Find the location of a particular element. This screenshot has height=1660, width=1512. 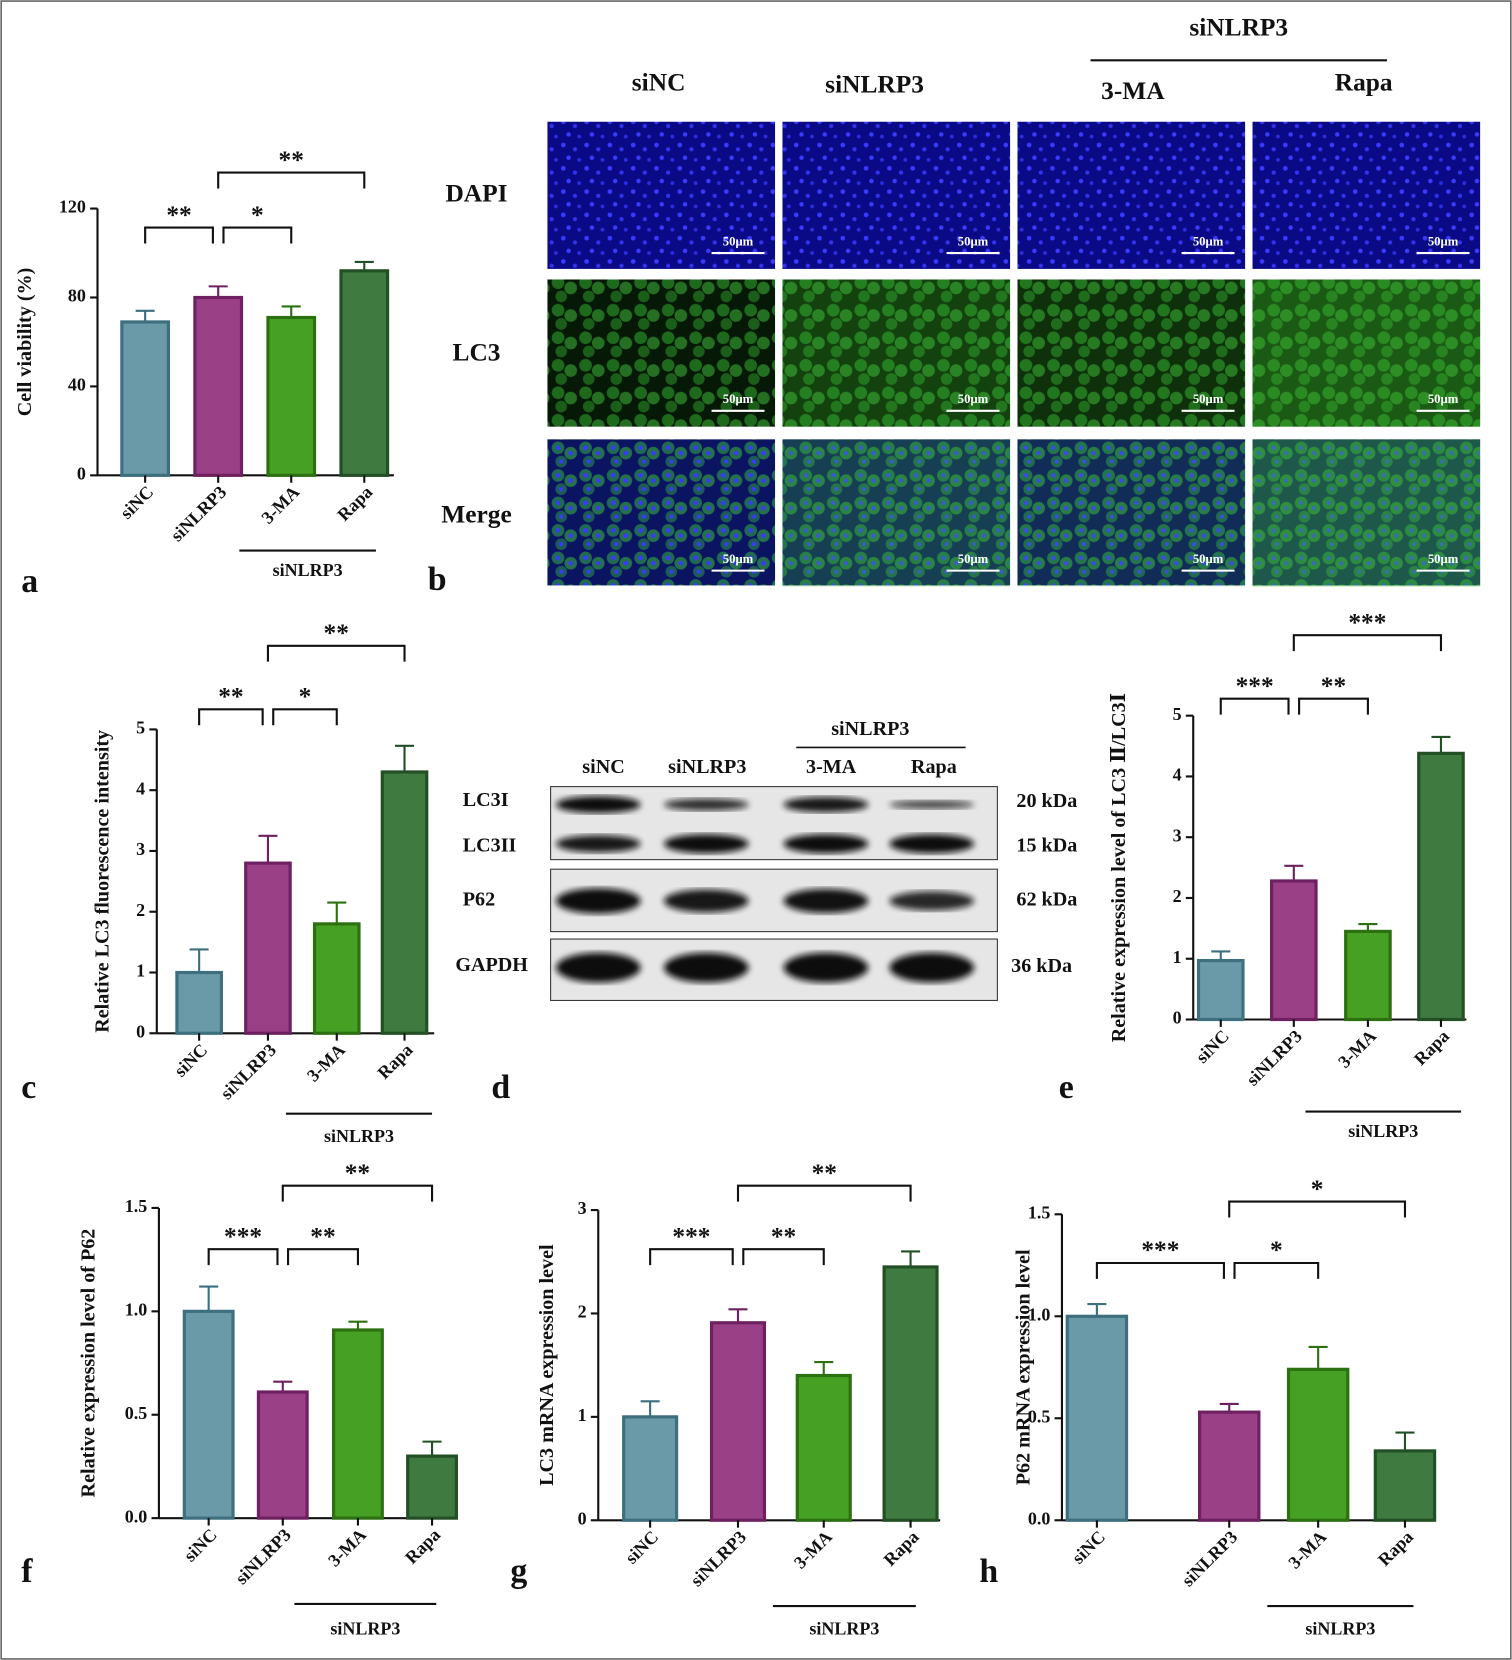

panel-letter: b is located at coordinates (437, 579).